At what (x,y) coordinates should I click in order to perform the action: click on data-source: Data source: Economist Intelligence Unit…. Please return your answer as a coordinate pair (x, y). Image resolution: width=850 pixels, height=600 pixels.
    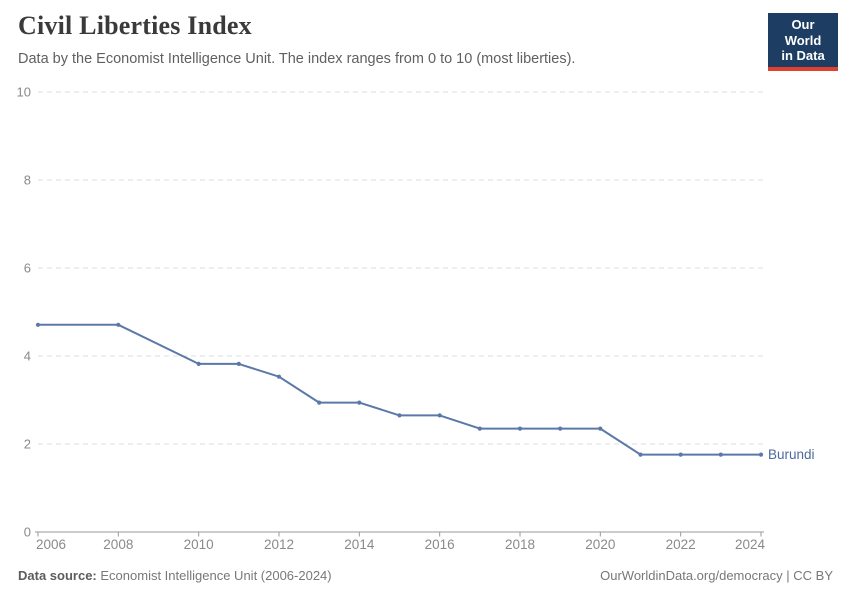
    Looking at the image, I should click on (175, 575).